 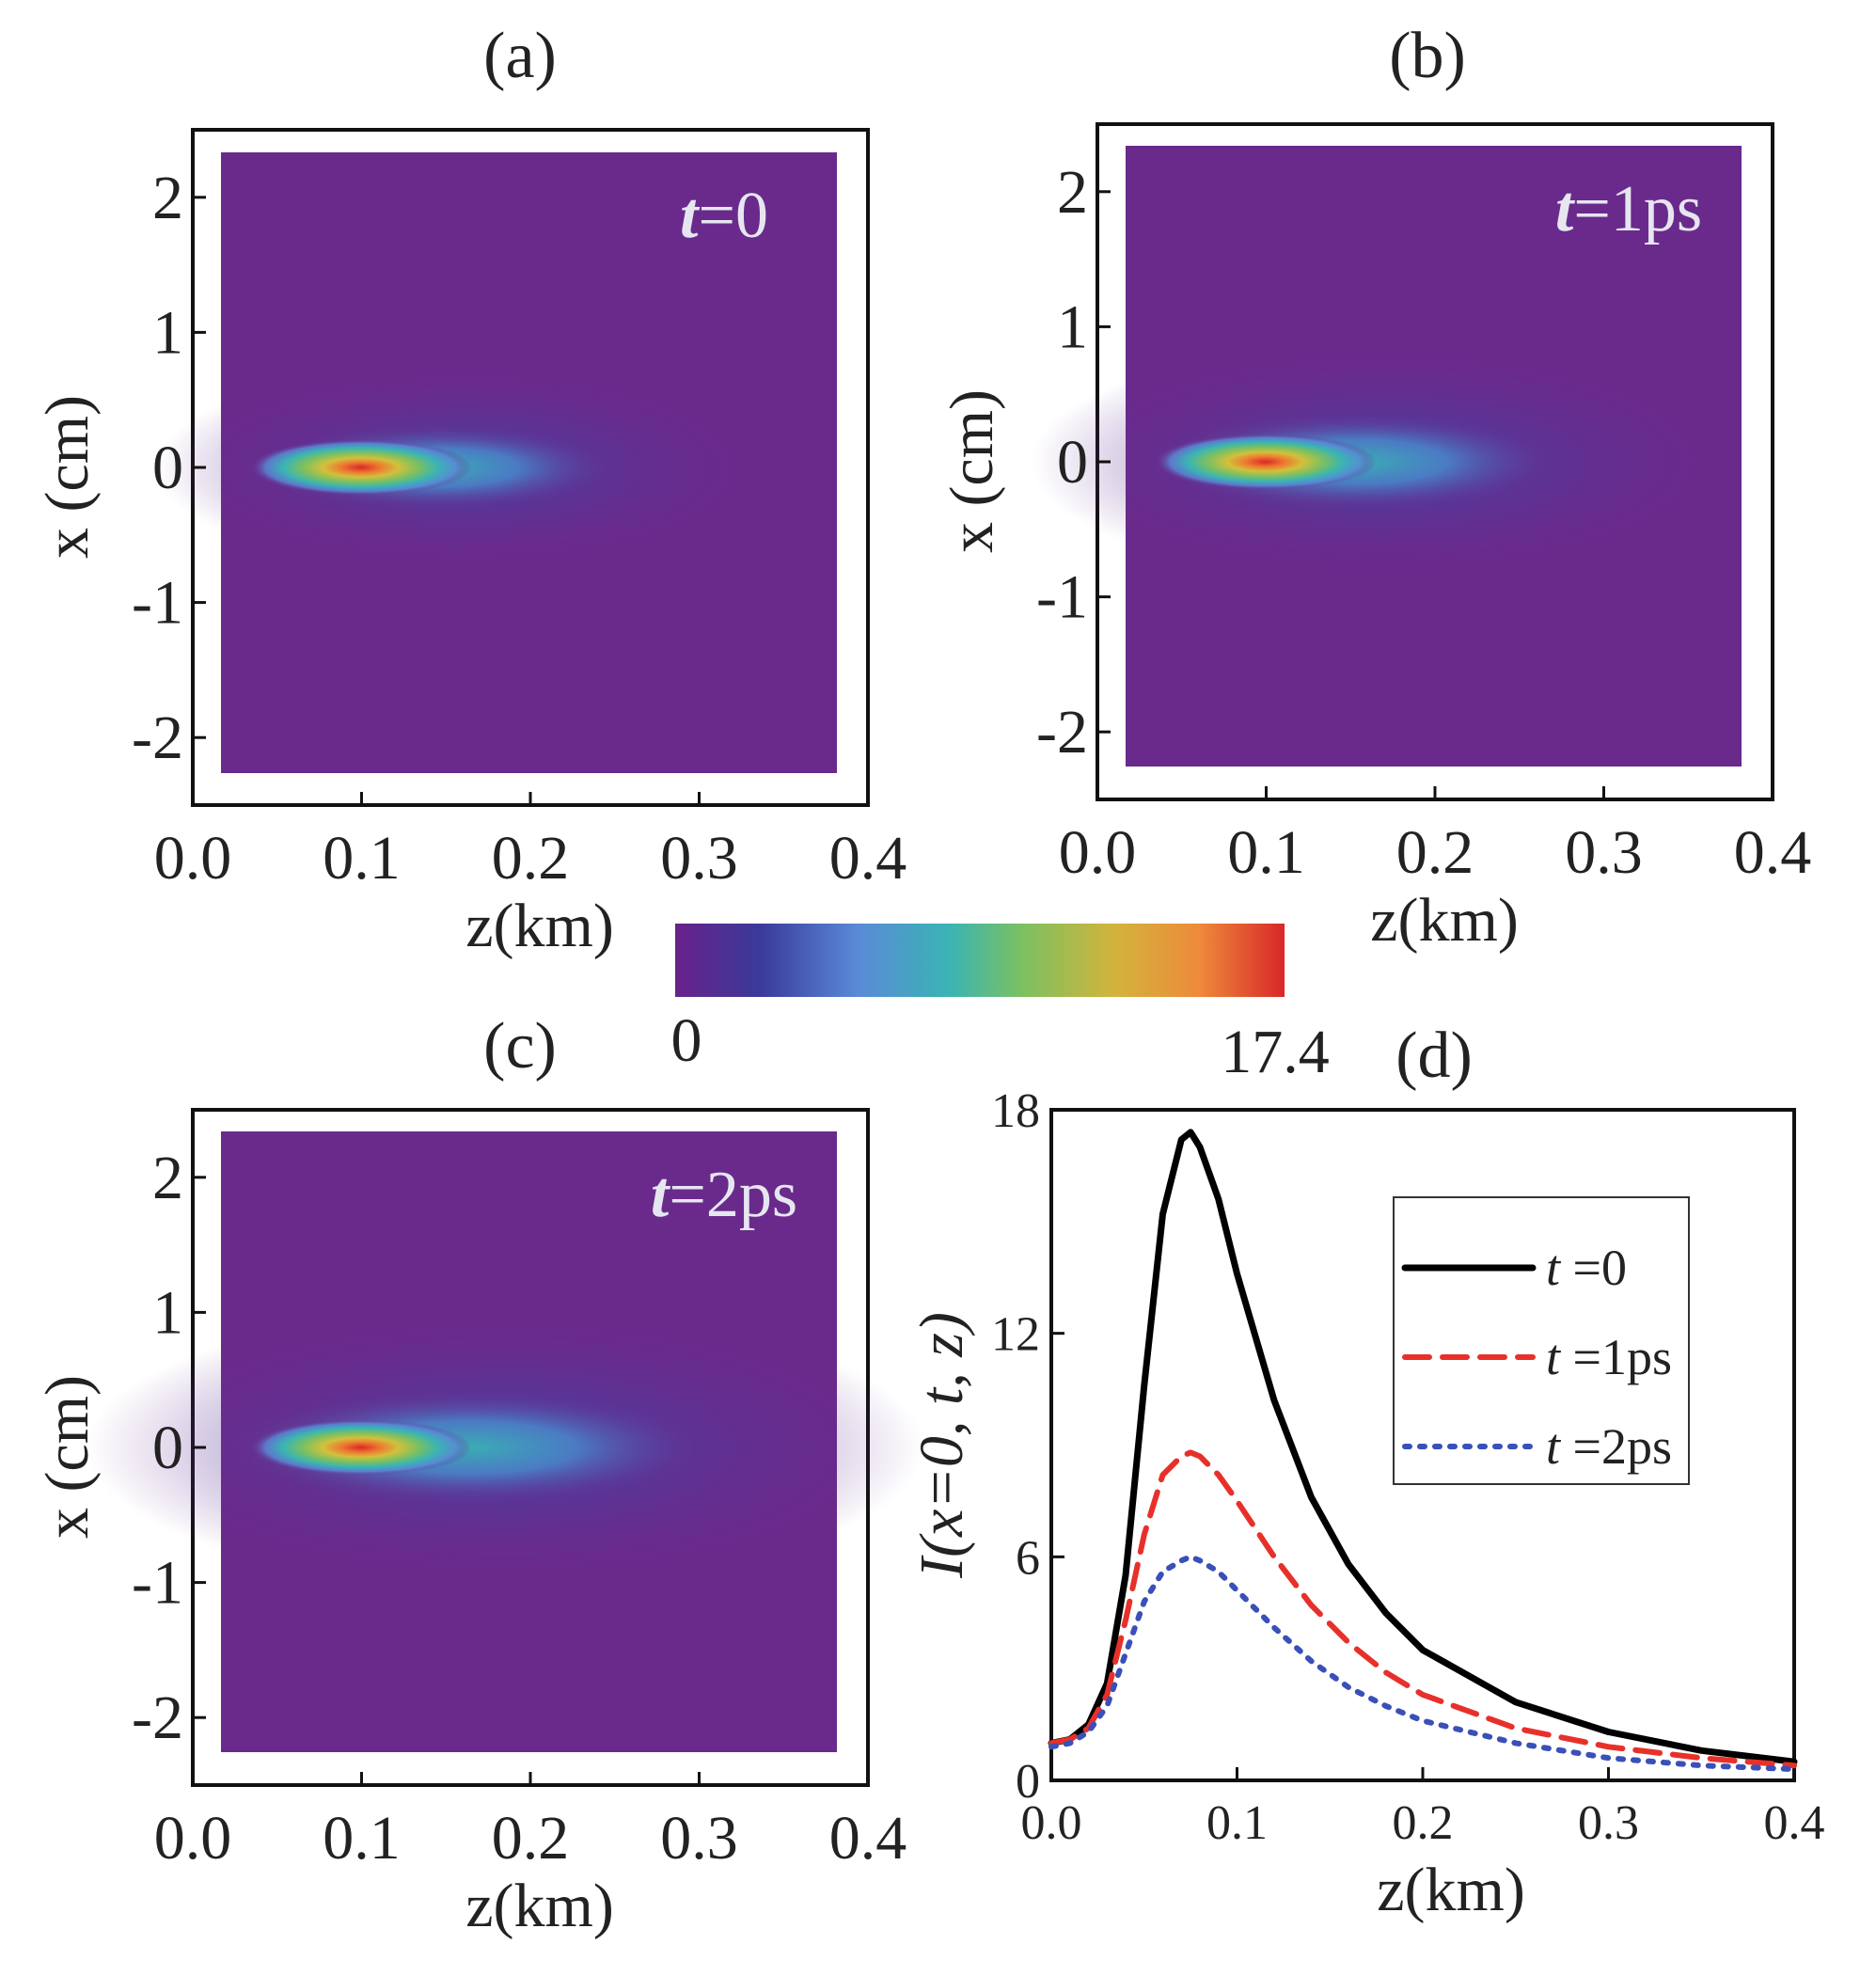 I want to click on time-label-value: =1ps, so click(x=1637, y=209).